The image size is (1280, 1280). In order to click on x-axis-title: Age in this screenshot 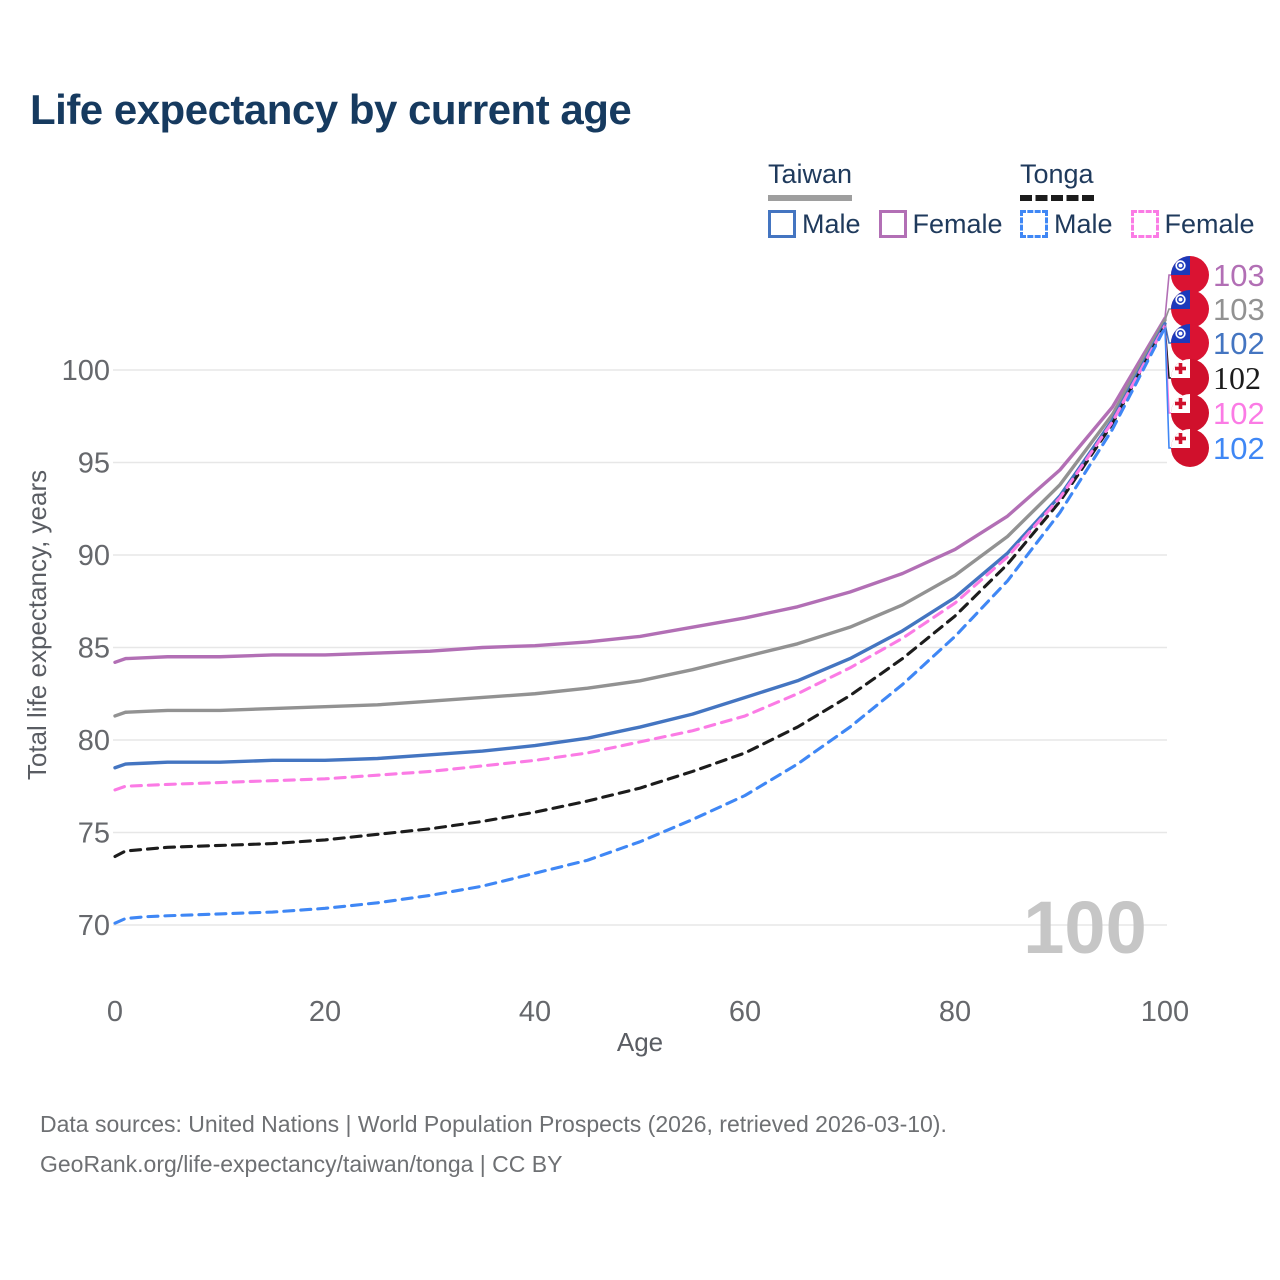, I will do `click(640, 1042)`.